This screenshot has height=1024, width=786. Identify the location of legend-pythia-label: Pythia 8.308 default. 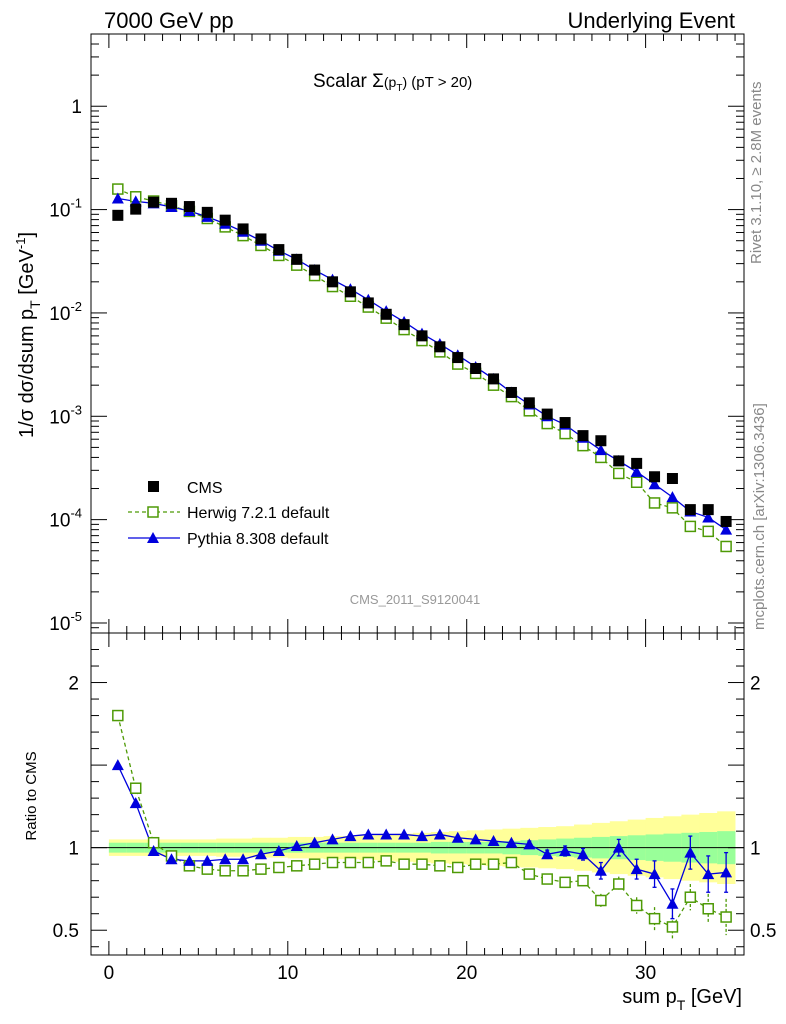
(258, 539).